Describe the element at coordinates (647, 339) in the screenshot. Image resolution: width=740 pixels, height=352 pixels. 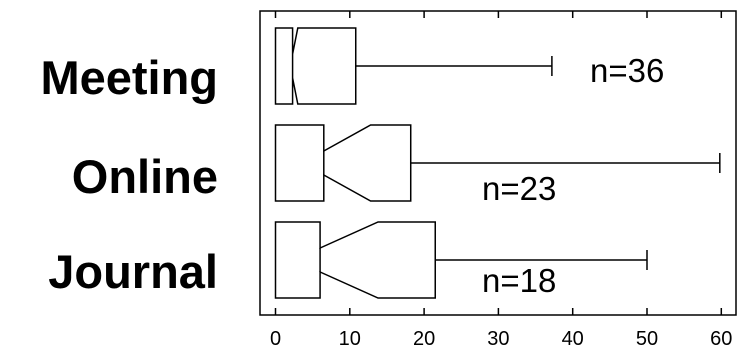
I see `x-tick-label: 50` at that location.